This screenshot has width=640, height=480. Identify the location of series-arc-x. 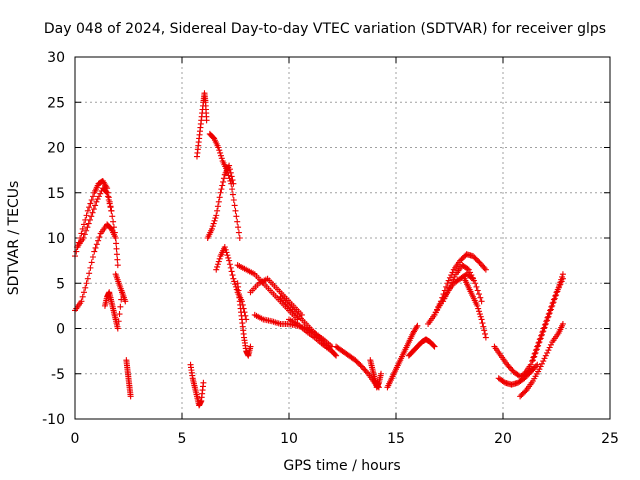
(462, 283).